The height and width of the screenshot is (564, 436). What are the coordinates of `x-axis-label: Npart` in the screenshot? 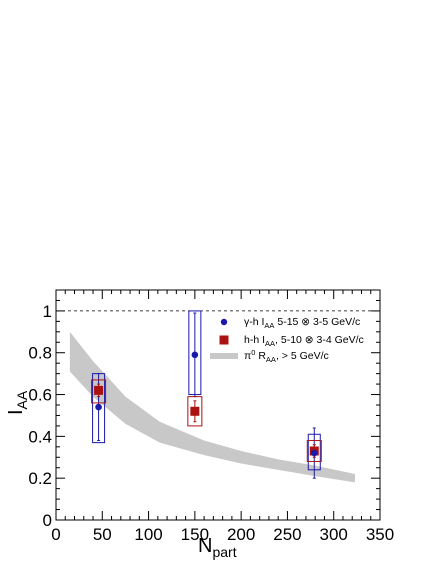 It's located at (217, 547).